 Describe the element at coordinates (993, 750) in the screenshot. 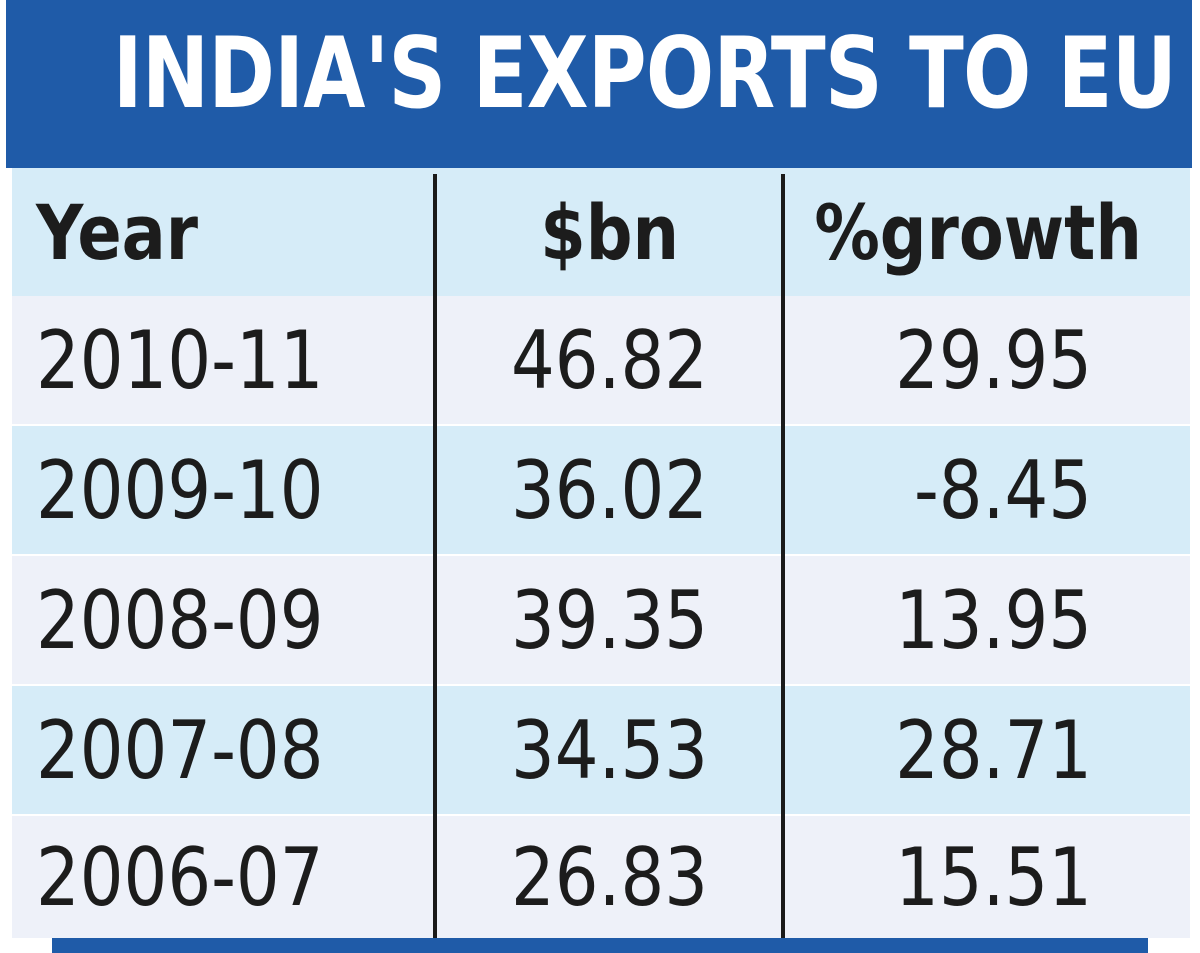

I see `growth-cell: 28.71` at that location.